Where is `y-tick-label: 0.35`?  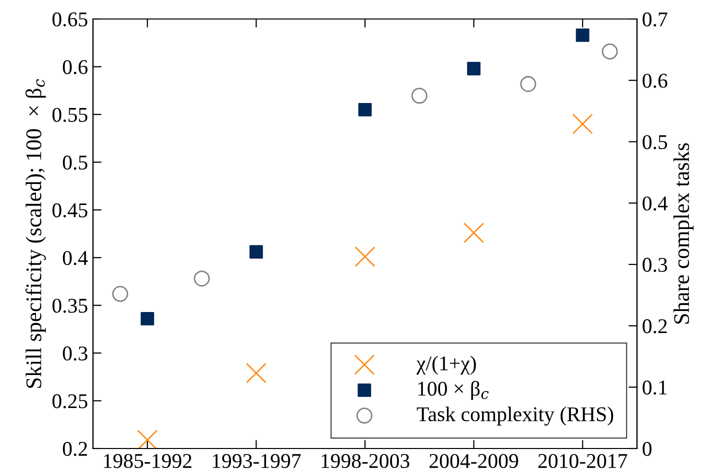 y-tick-label: 0.35 is located at coordinates (70, 305).